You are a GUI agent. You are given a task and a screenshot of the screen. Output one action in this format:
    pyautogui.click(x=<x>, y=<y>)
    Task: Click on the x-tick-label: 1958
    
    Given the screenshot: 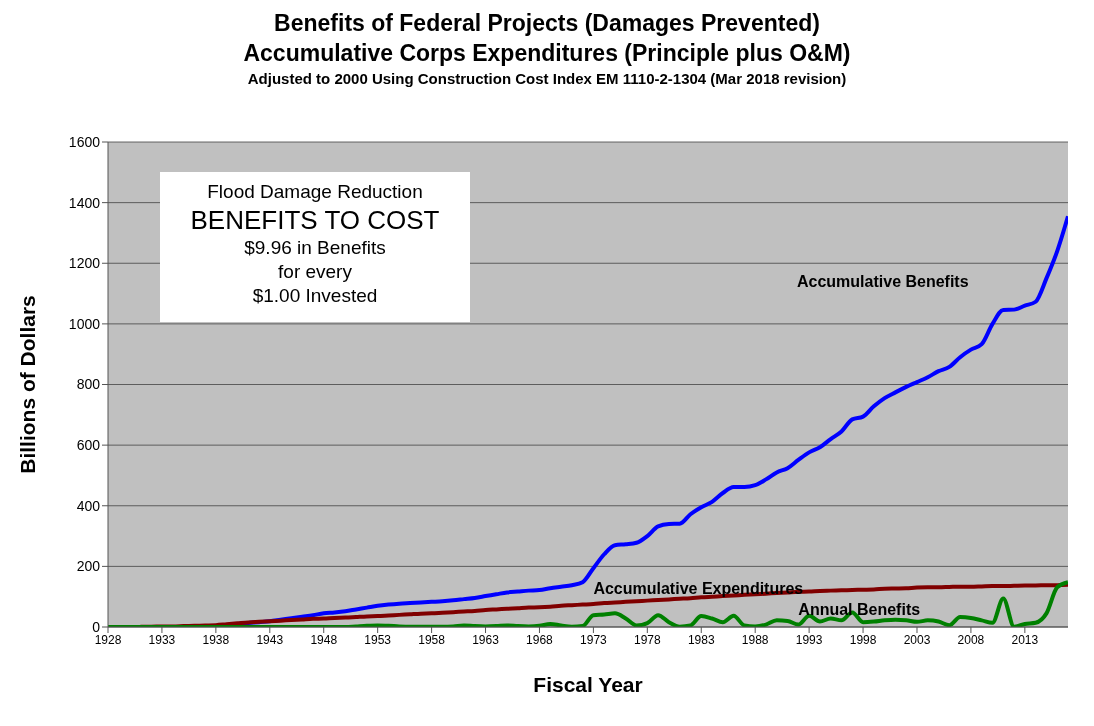 What is the action you would take?
    pyautogui.click(x=432, y=639)
    